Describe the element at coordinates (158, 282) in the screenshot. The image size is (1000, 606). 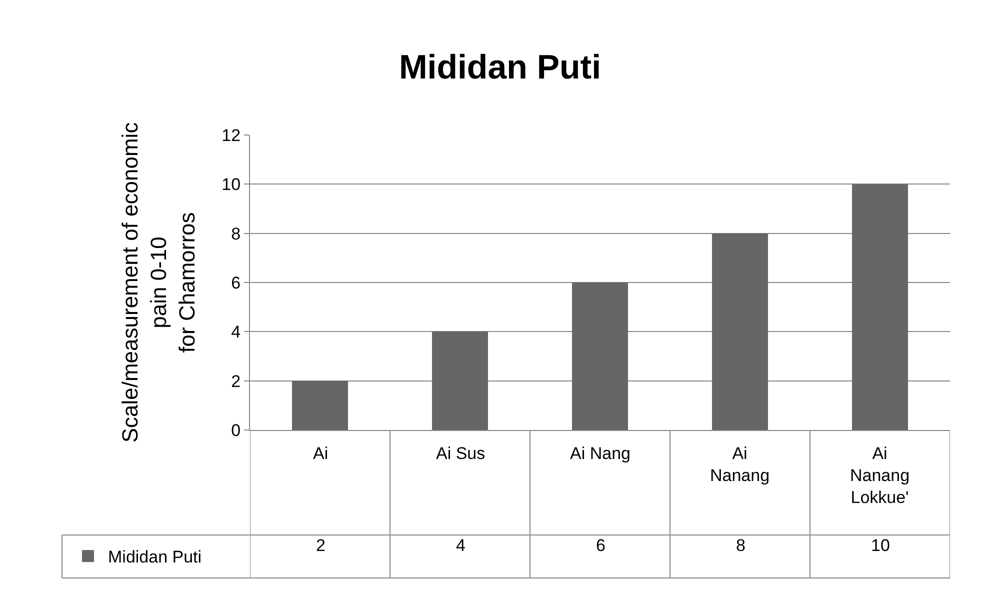
I see `y-axis-title: Scale/measurement of economic pain 0-10 for Chamorros` at that location.